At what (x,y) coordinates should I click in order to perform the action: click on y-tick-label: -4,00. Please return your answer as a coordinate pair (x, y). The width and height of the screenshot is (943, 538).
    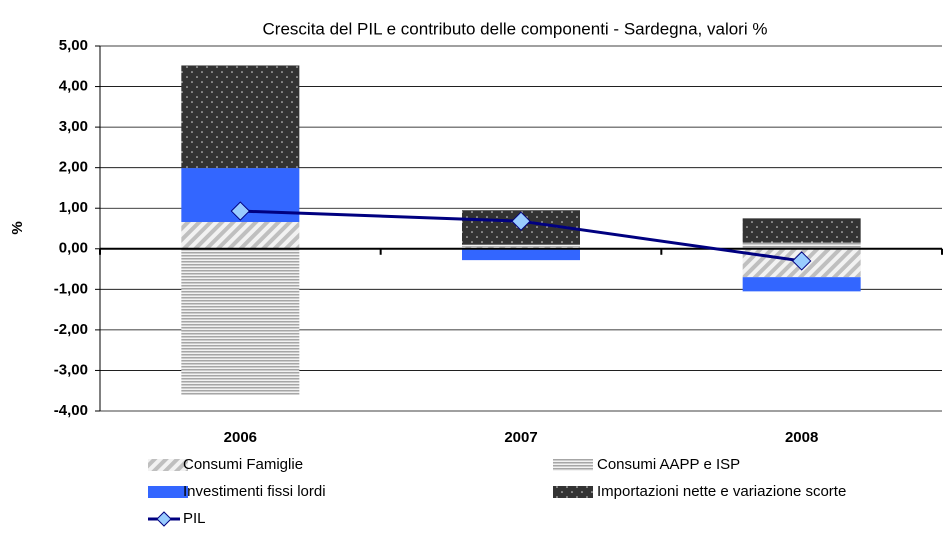
    Looking at the image, I should click on (71, 410).